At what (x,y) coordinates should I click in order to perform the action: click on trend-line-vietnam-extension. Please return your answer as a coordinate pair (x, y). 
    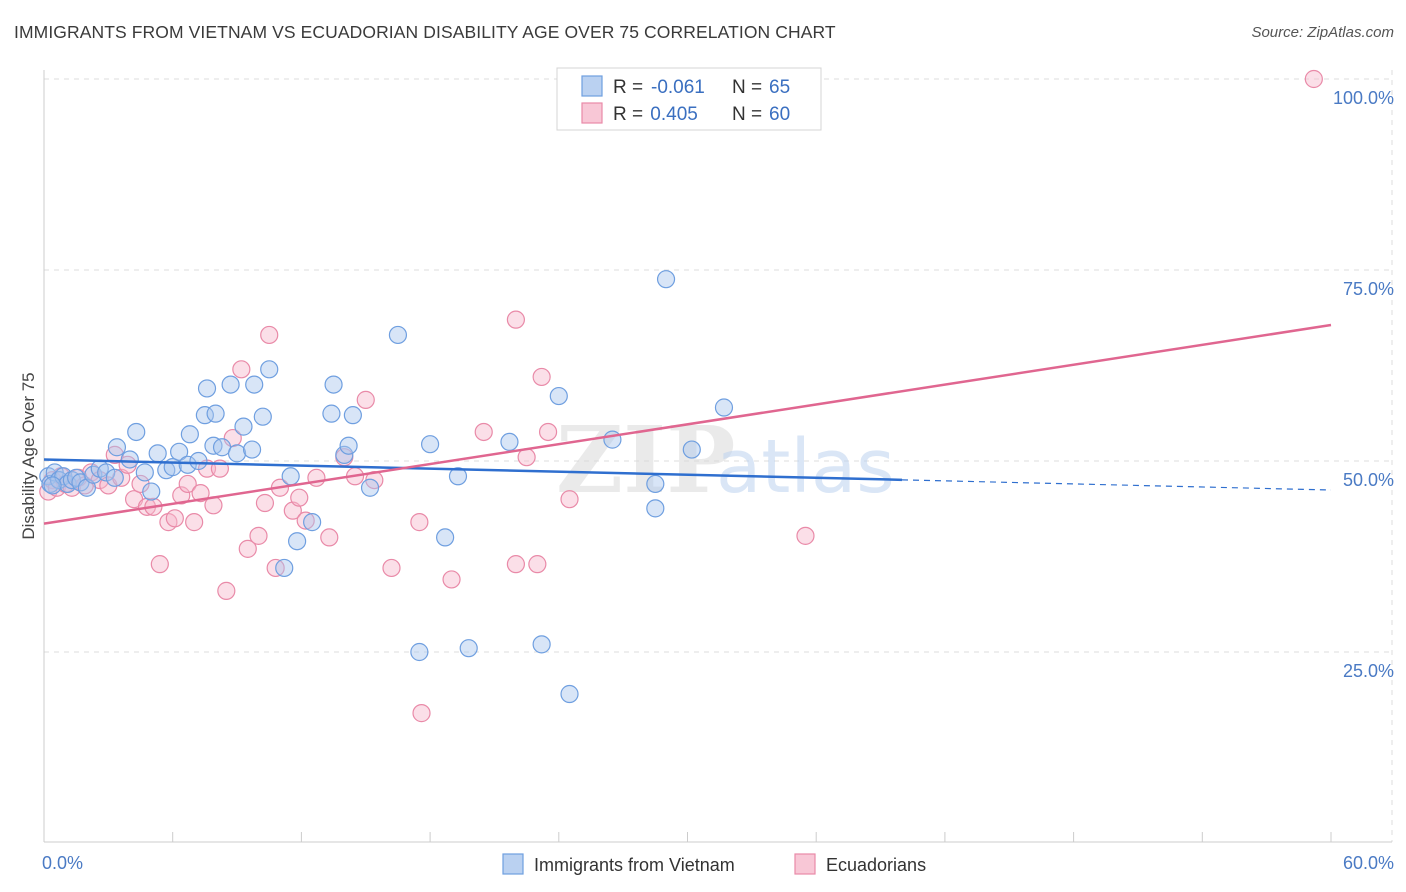
    Looking at the image, I should click on (1116, 485).